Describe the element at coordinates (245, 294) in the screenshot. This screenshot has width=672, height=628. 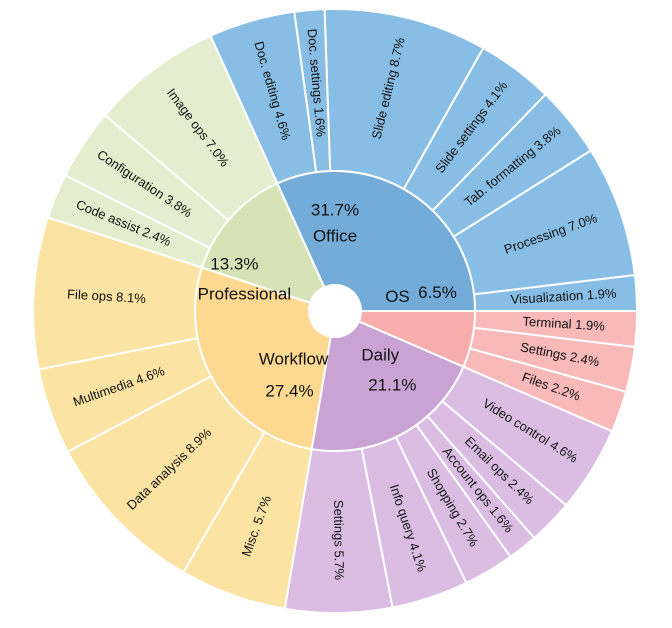
I see `category-label-professional: Professional` at that location.